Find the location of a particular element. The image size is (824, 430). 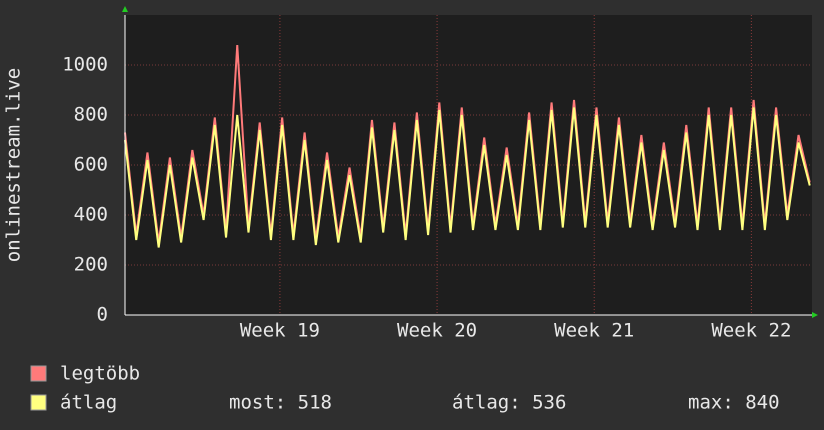

y-tick-label: 800 is located at coordinates (91, 115).